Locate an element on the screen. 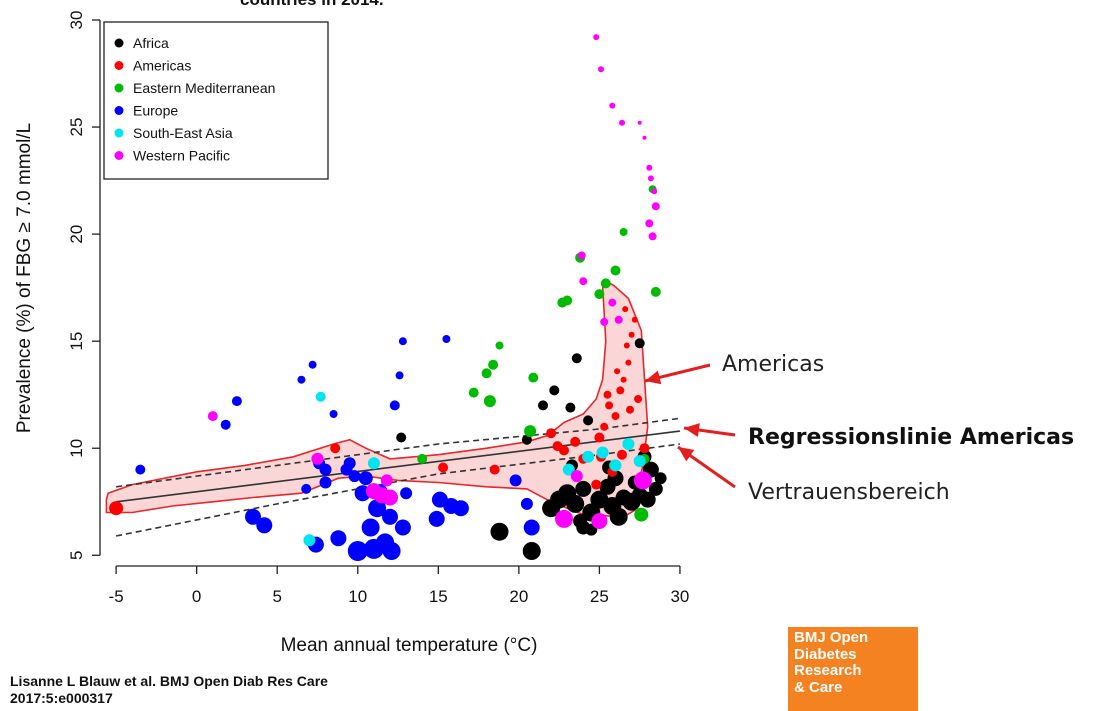 The height and width of the screenshot is (711, 1103). x-tick-label-5: 15 is located at coordinates (438, 596).